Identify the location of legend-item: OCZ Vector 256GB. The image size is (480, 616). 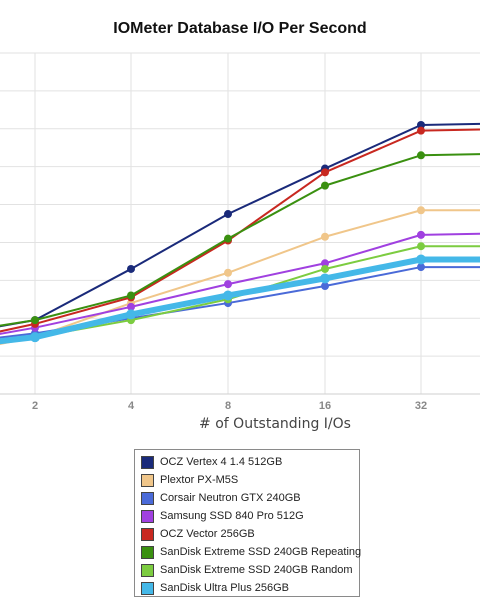
(247, 534).